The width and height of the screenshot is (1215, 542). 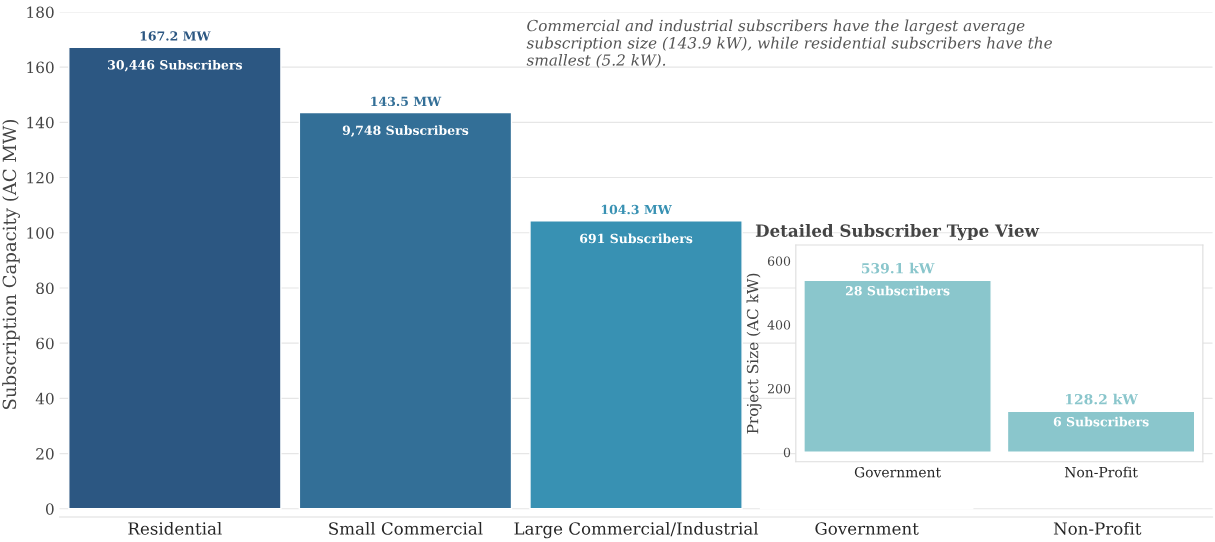 What do you see at coordinates (175, 36) in the screenshot?
I see `data-label: 167.2 MW` at bounding box center [175, 36].